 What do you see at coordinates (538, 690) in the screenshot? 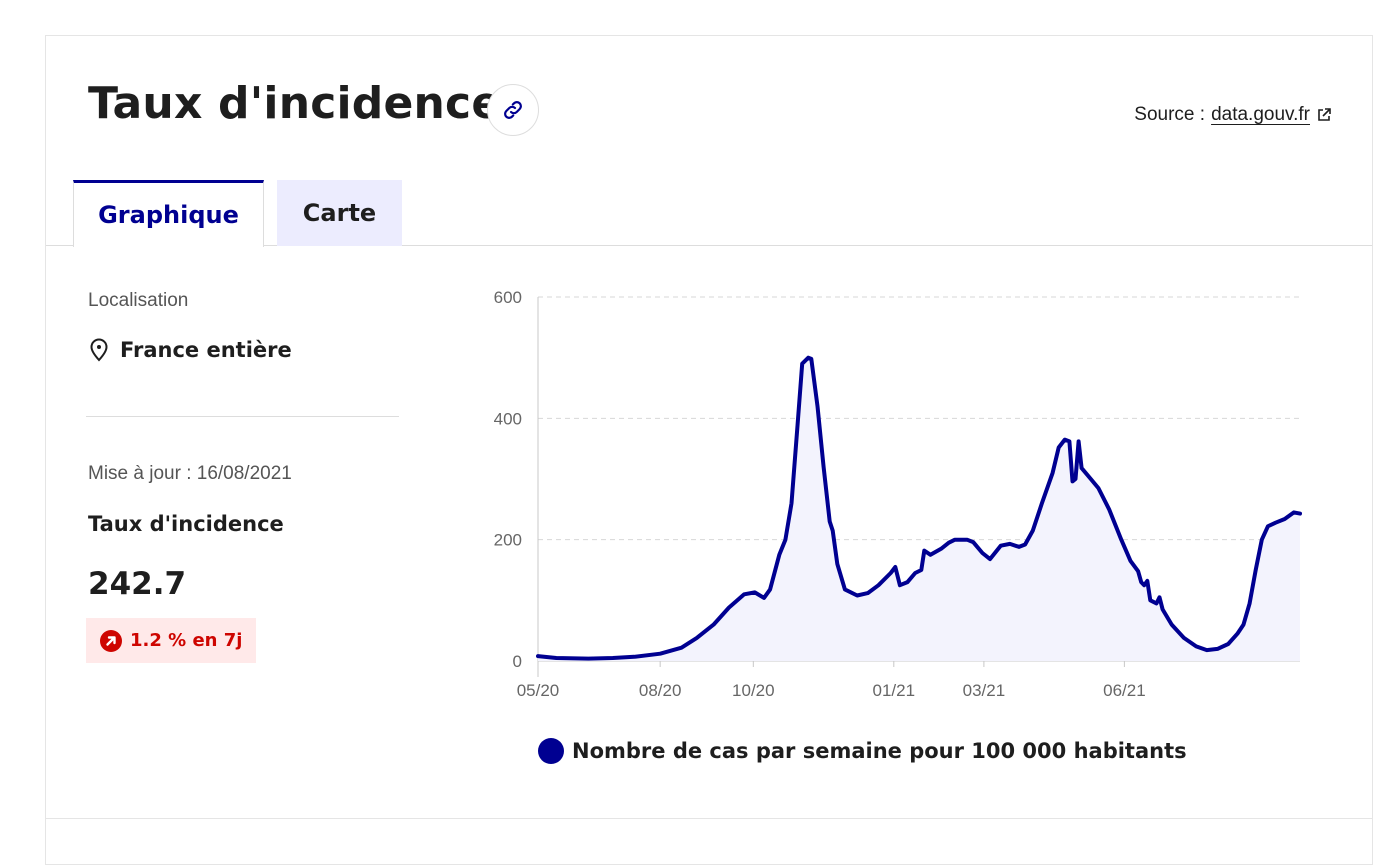
I see `x-tick-label: 05/20` at bounding box center [538, 690].